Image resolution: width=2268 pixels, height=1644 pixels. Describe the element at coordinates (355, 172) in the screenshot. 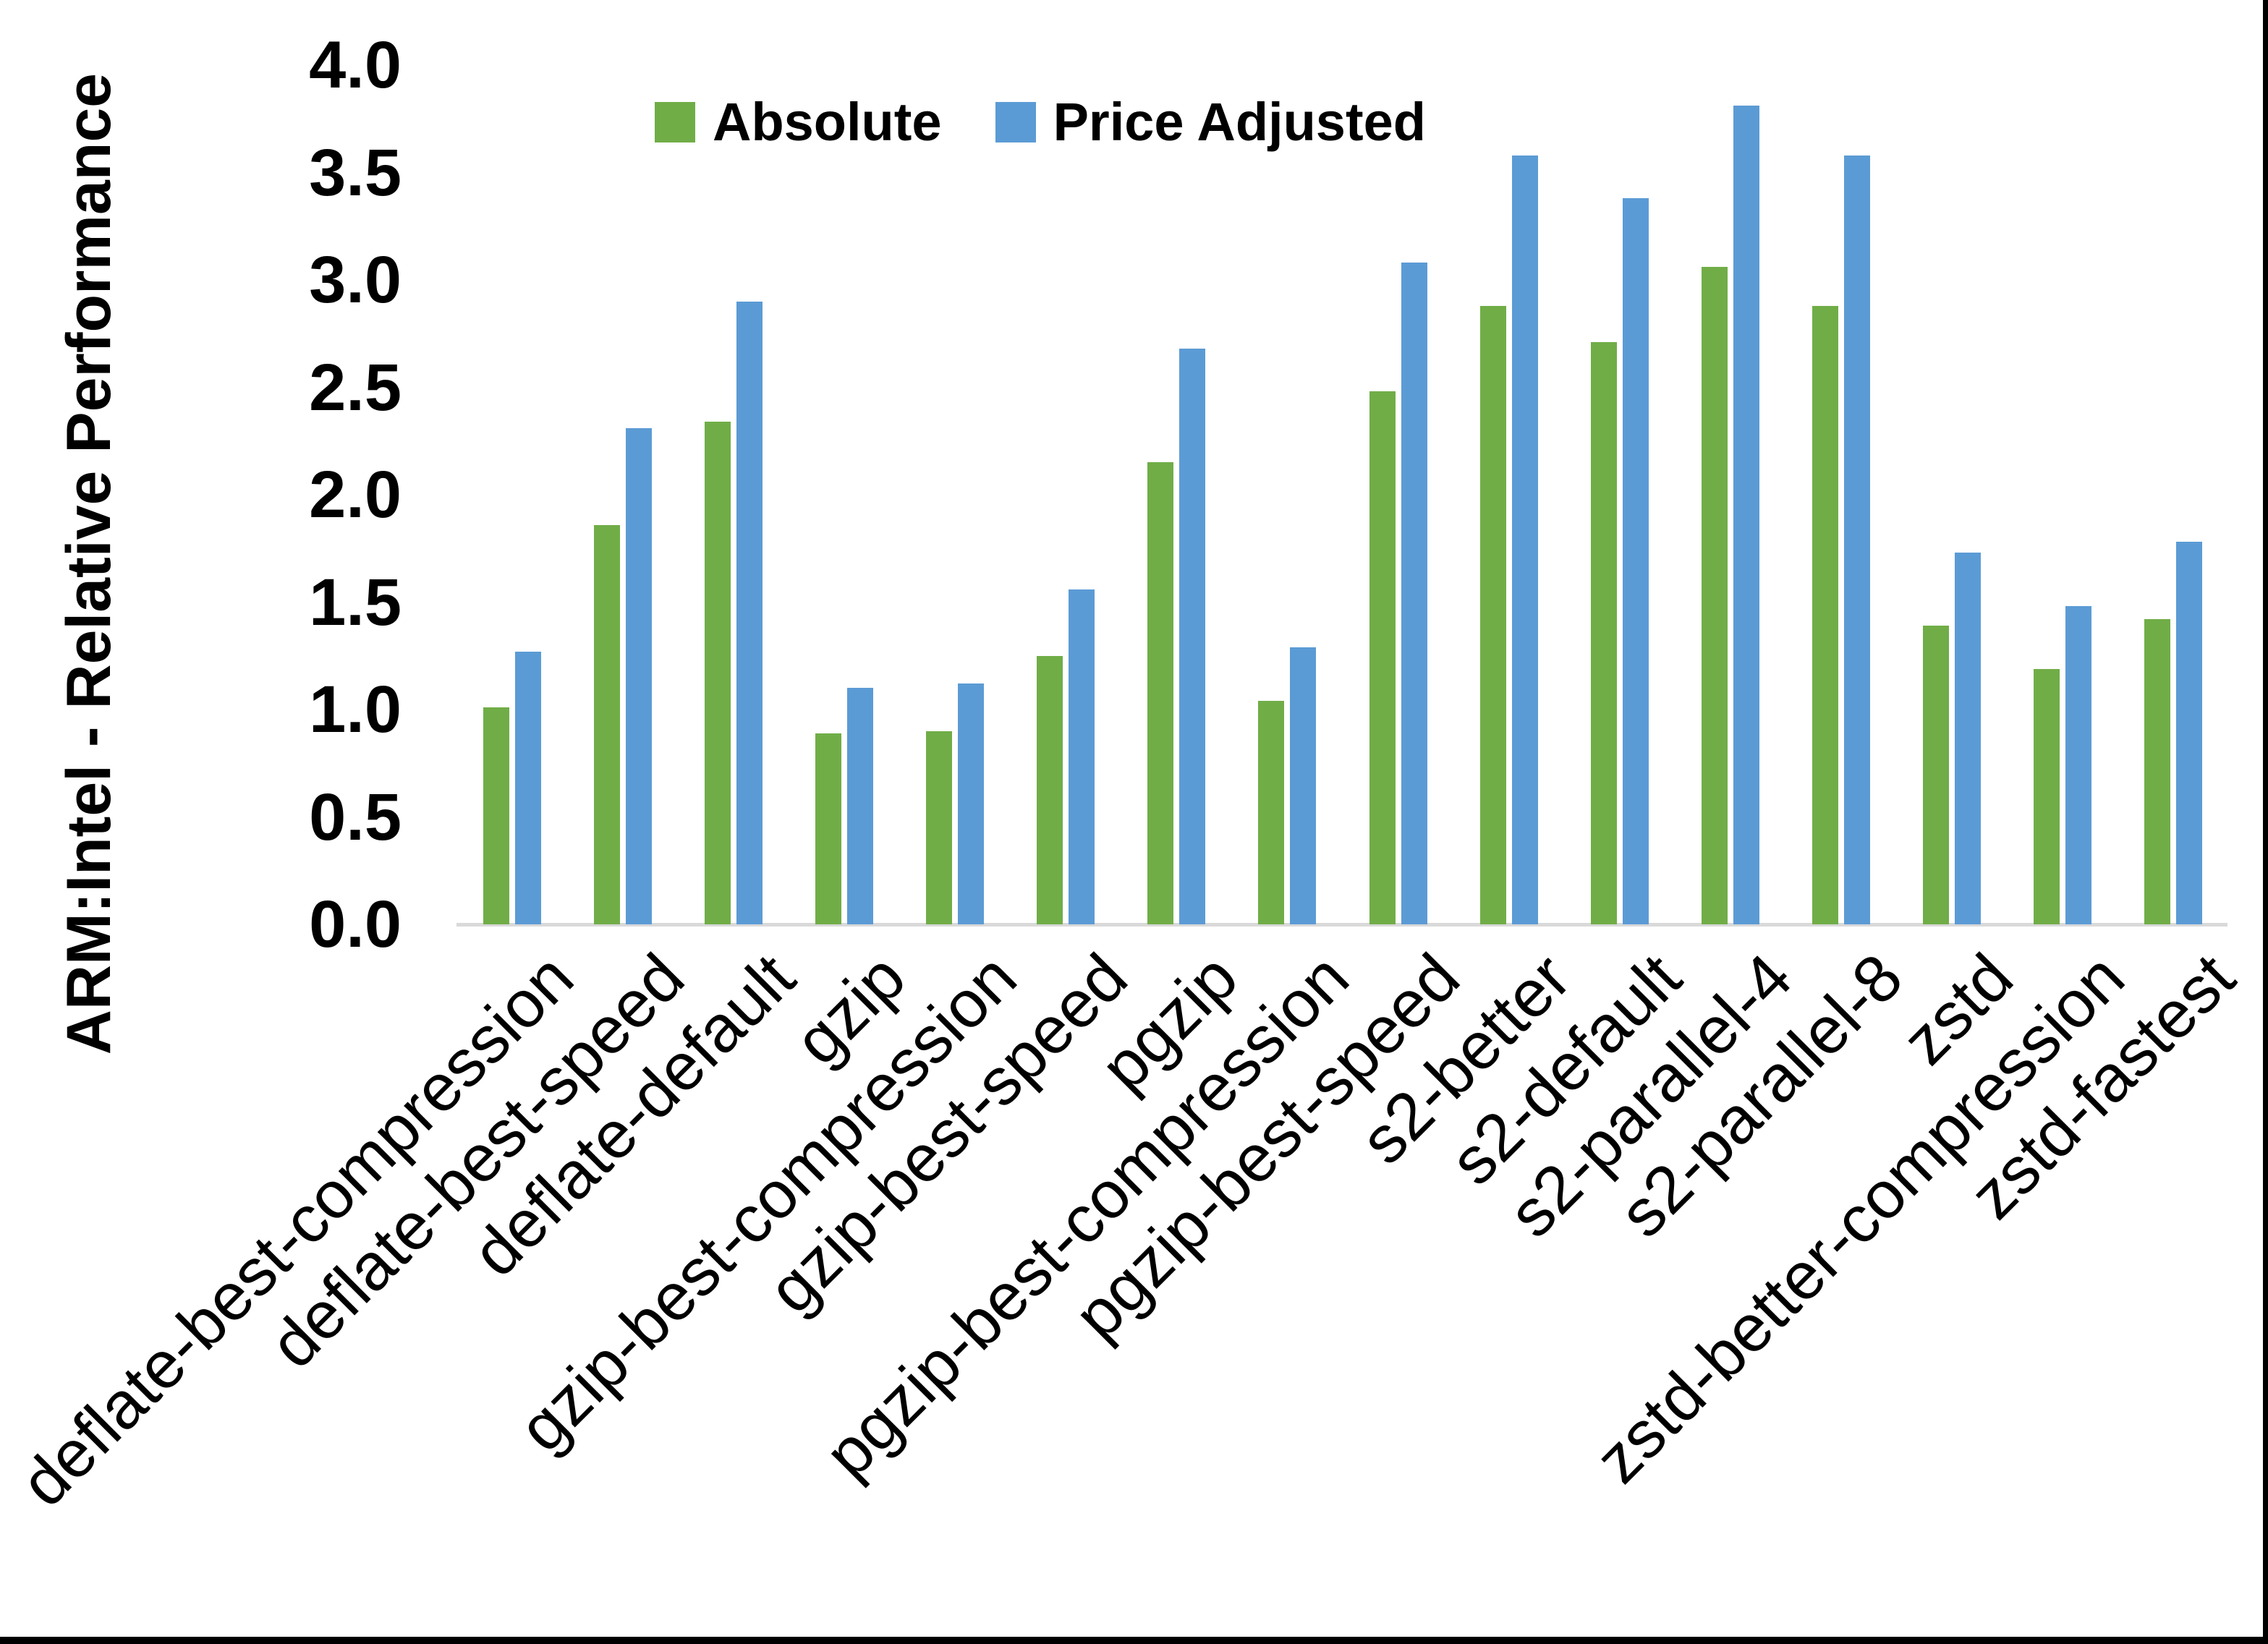

I see `y-tick-label-3.5: 3.5` at that location.